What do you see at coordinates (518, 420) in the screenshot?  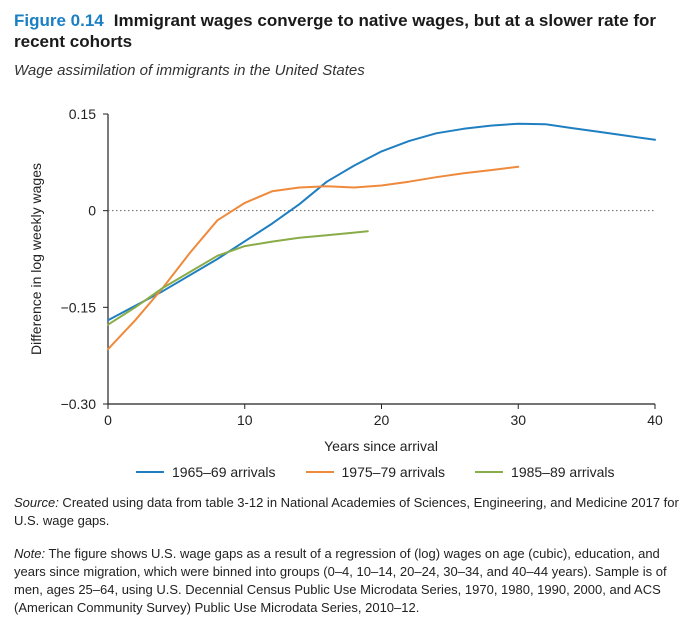 I see `x-tick-label: 30` at bounding box center [518, 420].